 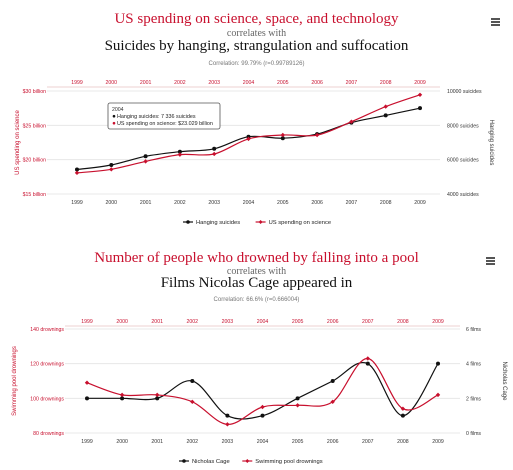 I want to click on x-top-tick-label: 2002, so click(x=193, y=322).